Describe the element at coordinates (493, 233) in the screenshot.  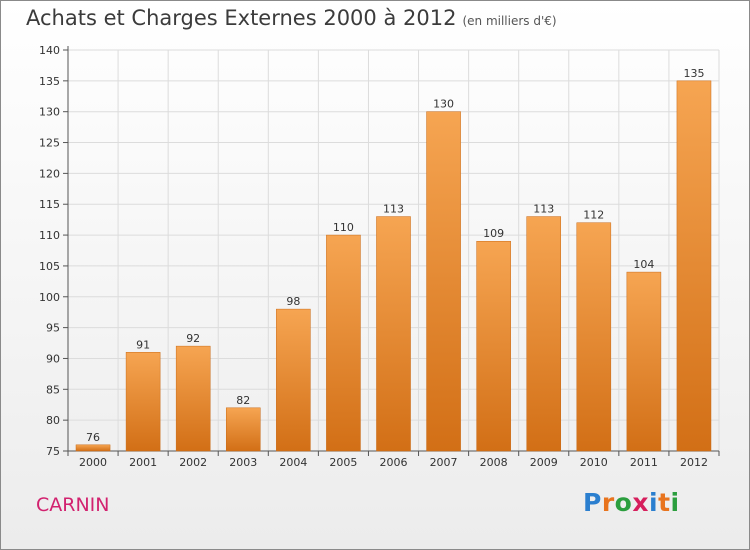
I see `data-label: 109` at that location.